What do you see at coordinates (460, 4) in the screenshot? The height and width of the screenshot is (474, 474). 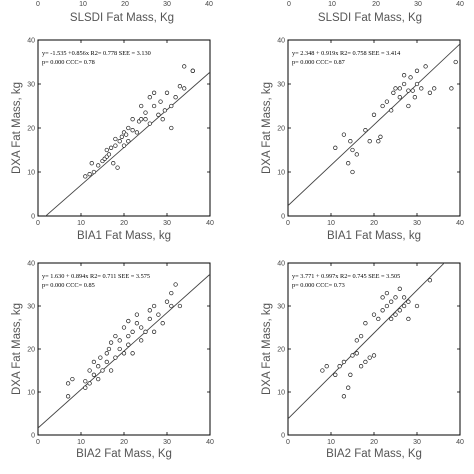 I see `top-strip-tick-label: 40` at bounding box center [460, 4].